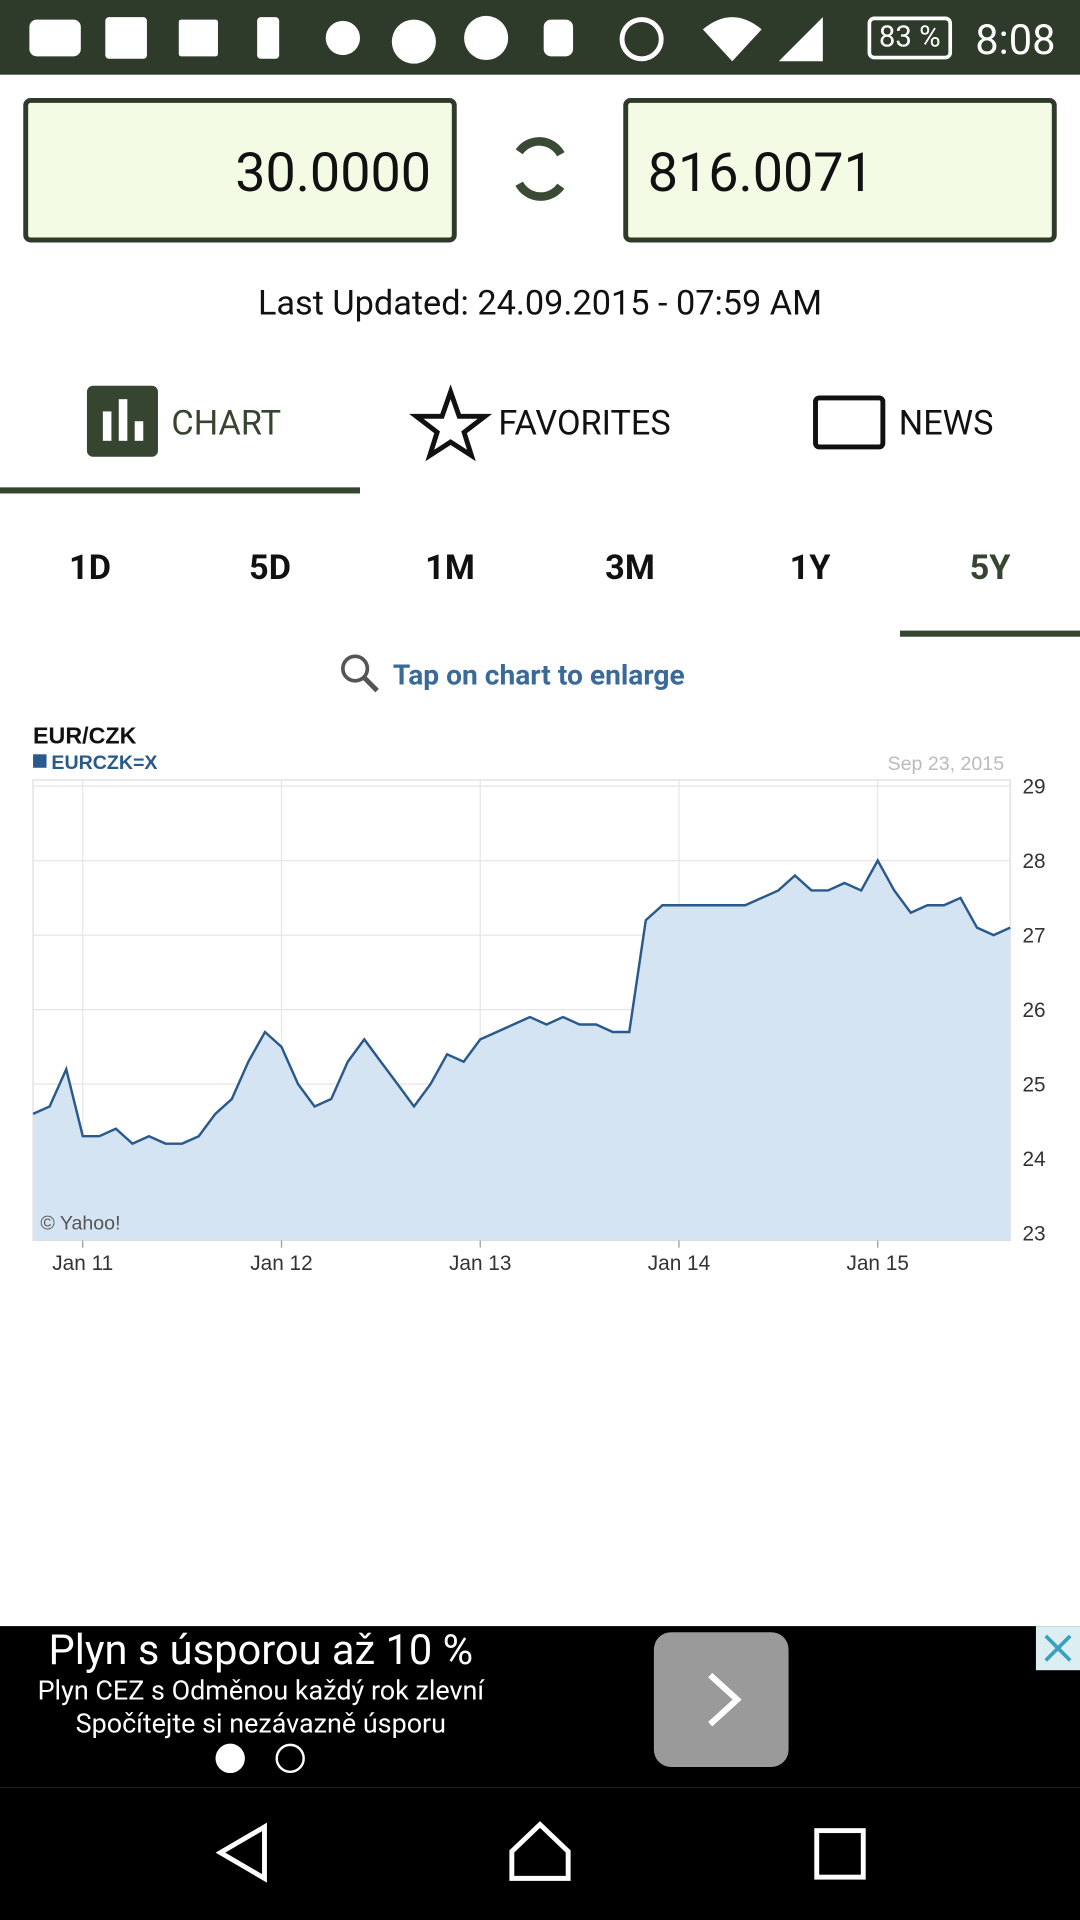 This screenshot has width=1080, height=1920. Describe the element at coordinates (910, 38) in the screenshot. I see `battery: 83 %` at that location.